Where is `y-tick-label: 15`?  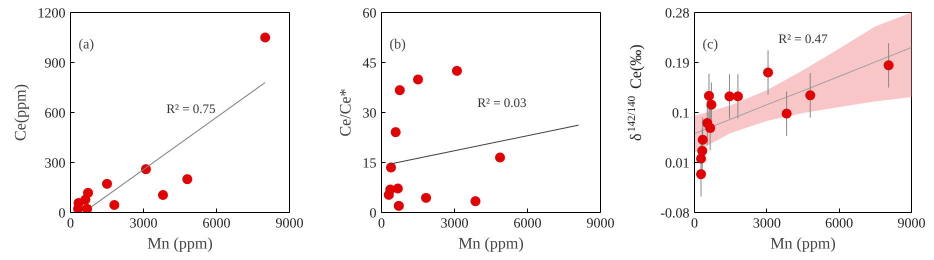 y-tick-label: 15 is located at coordinates (369, 164).